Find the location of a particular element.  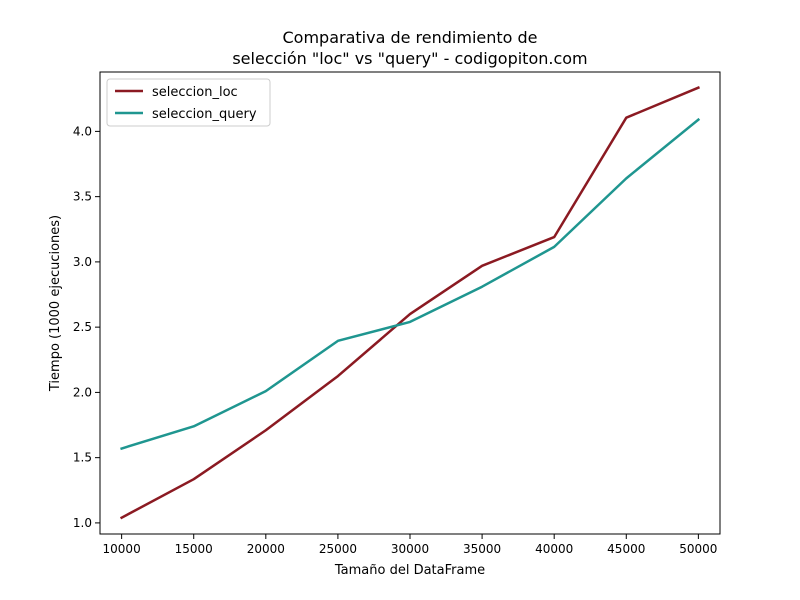

y-axis-ticks: 1.0 1.5 2.0 2.5 3.0 3.5 4.0 is located at coordinates (86, 327).